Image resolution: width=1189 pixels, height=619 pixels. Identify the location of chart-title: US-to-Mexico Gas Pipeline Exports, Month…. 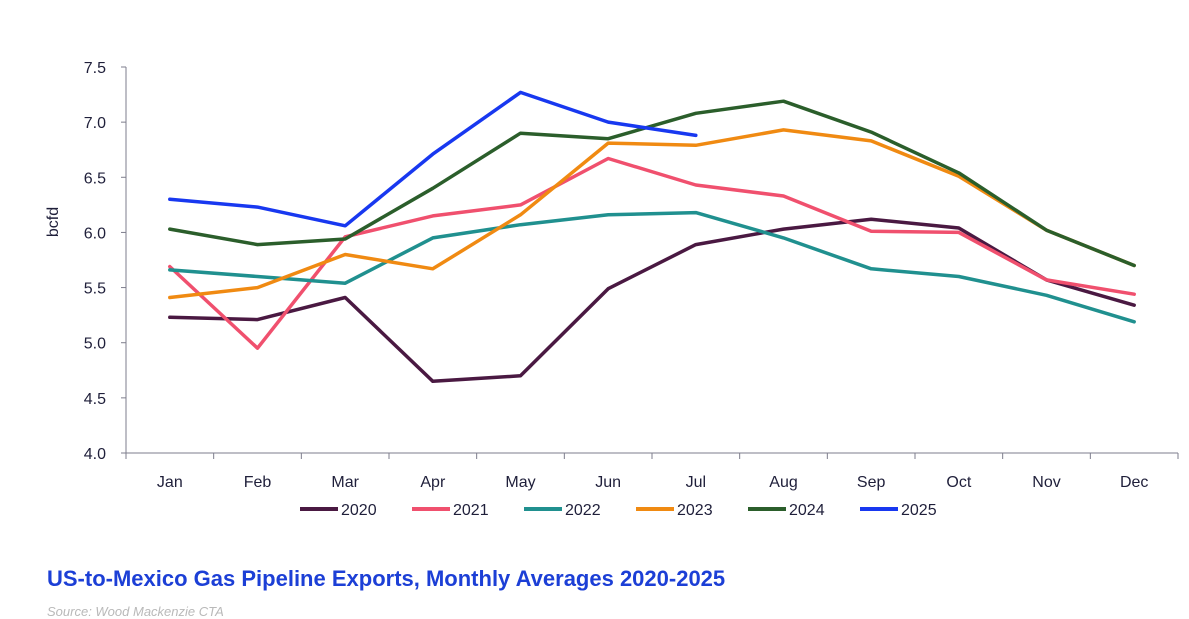
(386, 578).